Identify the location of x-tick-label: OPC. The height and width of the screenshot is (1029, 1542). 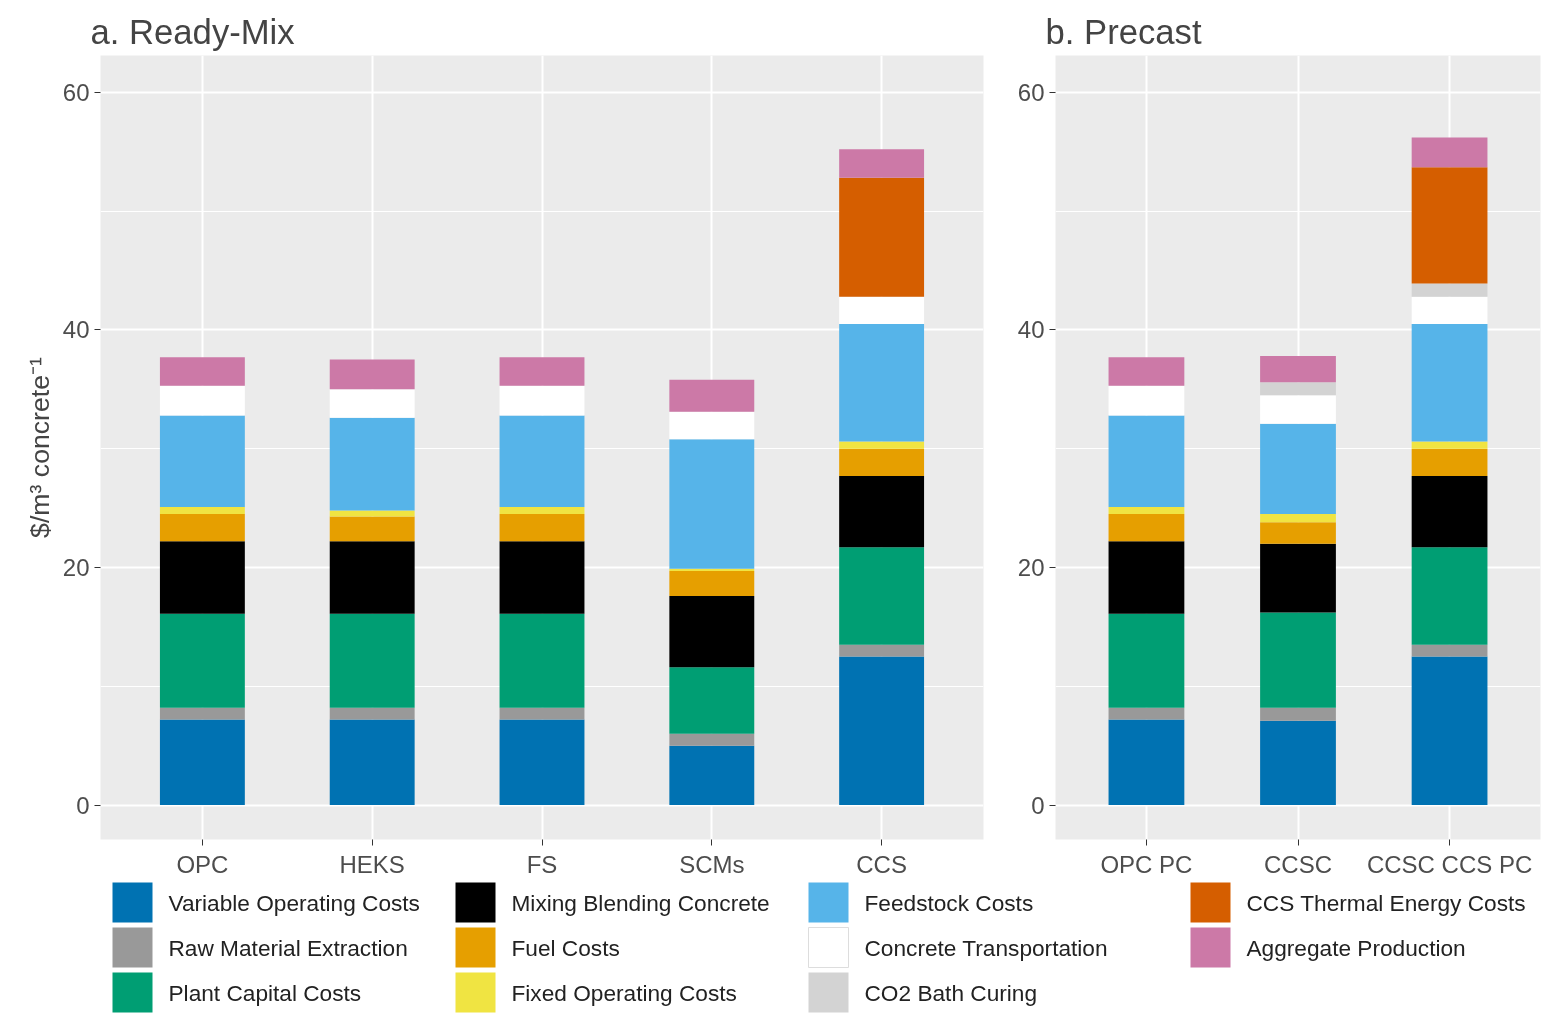
(202, 864).